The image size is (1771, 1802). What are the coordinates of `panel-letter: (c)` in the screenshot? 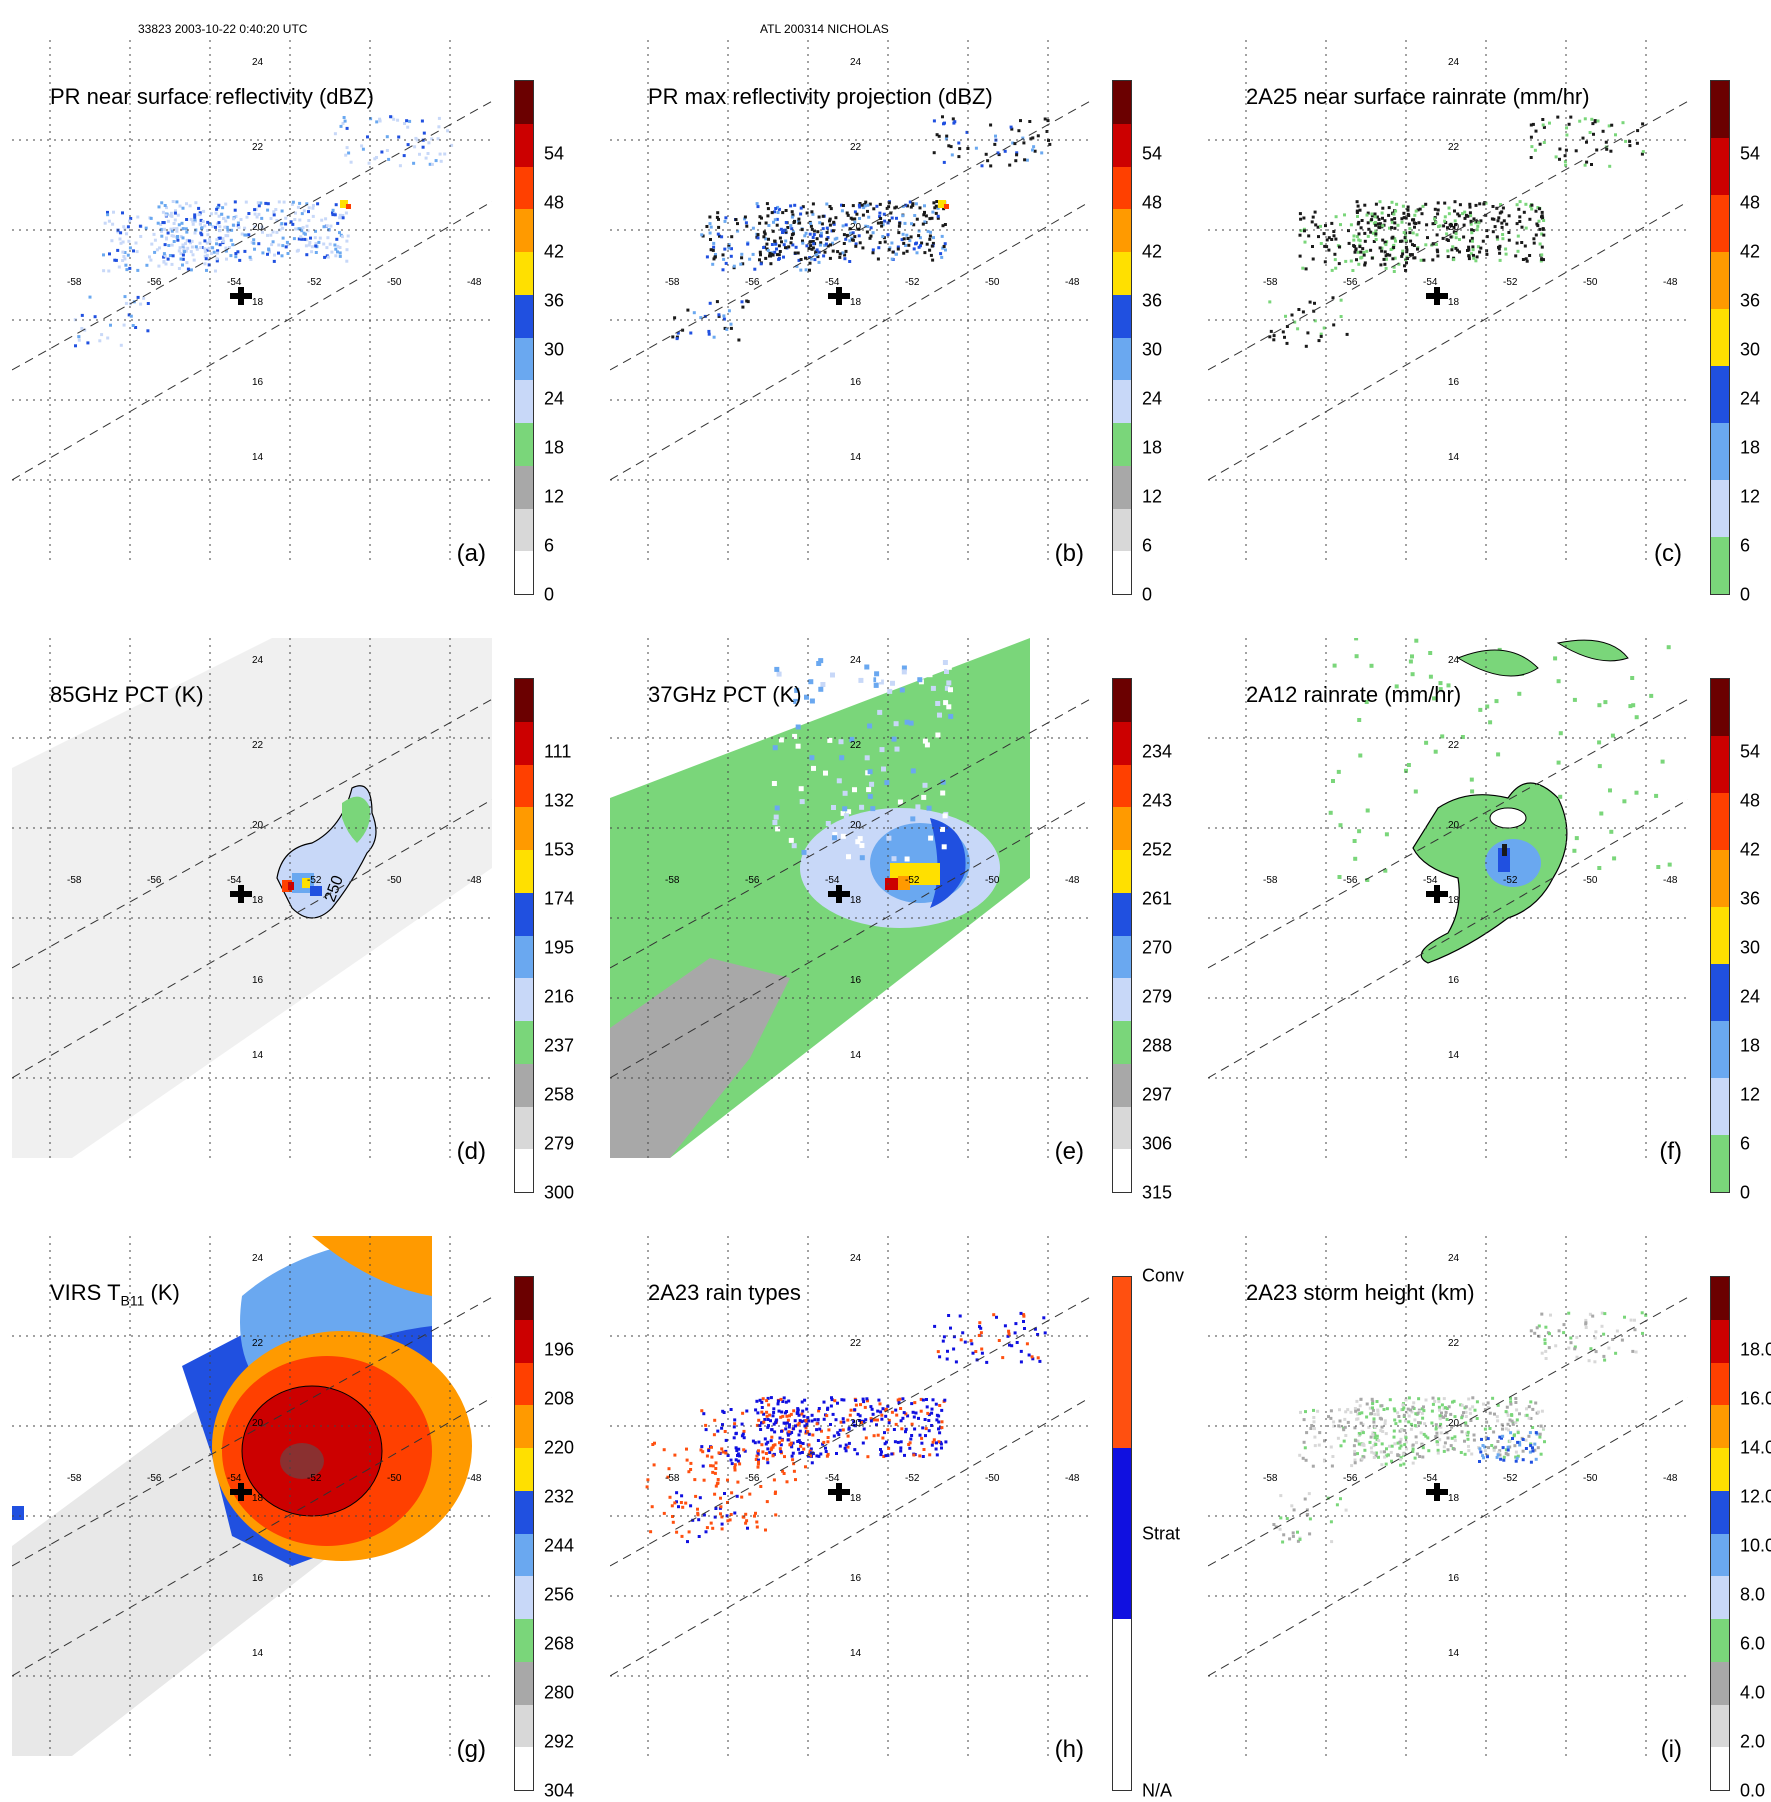 It's located at (1668, 553).